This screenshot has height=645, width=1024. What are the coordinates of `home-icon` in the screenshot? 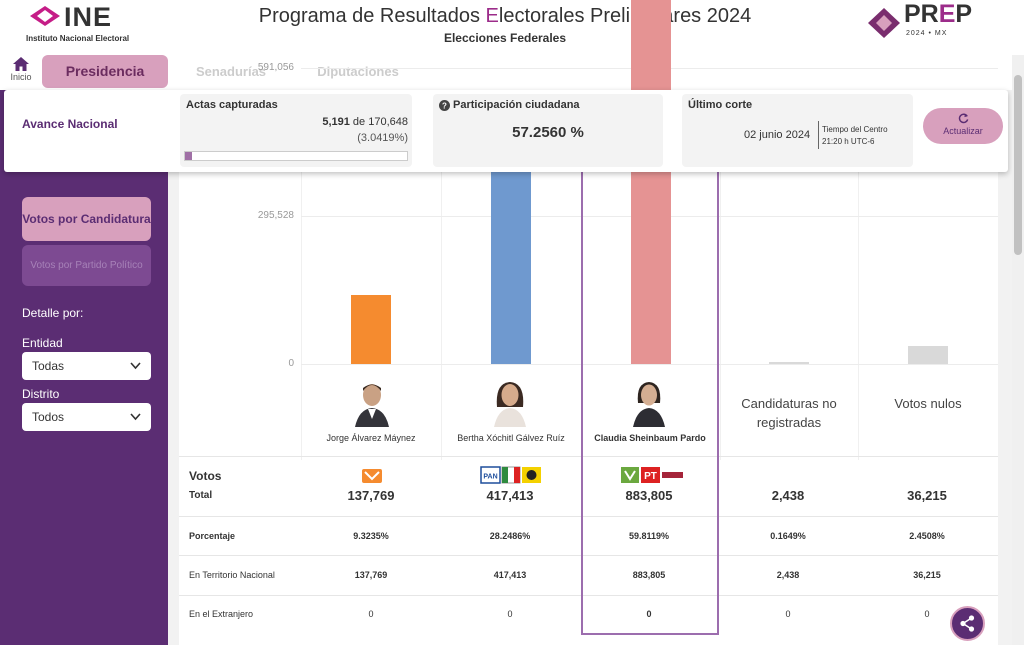 It's located at (21, 64).